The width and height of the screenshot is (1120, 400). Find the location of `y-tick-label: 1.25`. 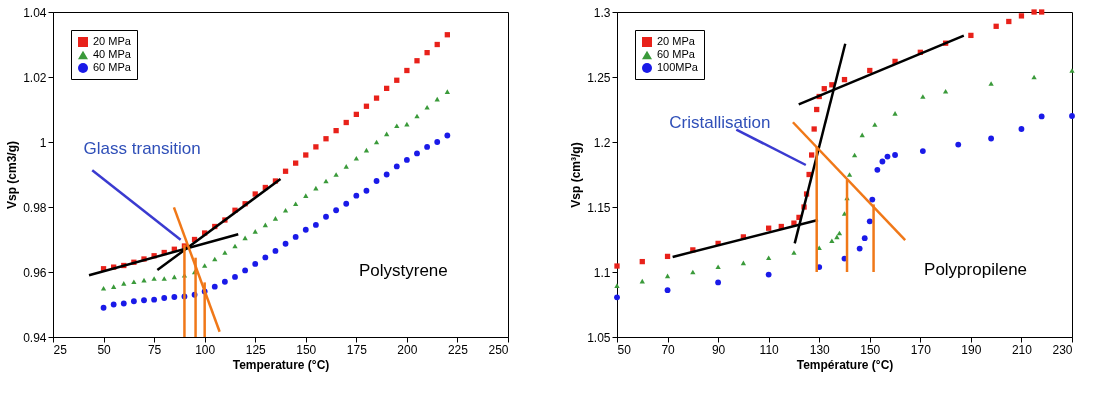

y-tick-label: 1.25 is located at coordinates (599, 77).